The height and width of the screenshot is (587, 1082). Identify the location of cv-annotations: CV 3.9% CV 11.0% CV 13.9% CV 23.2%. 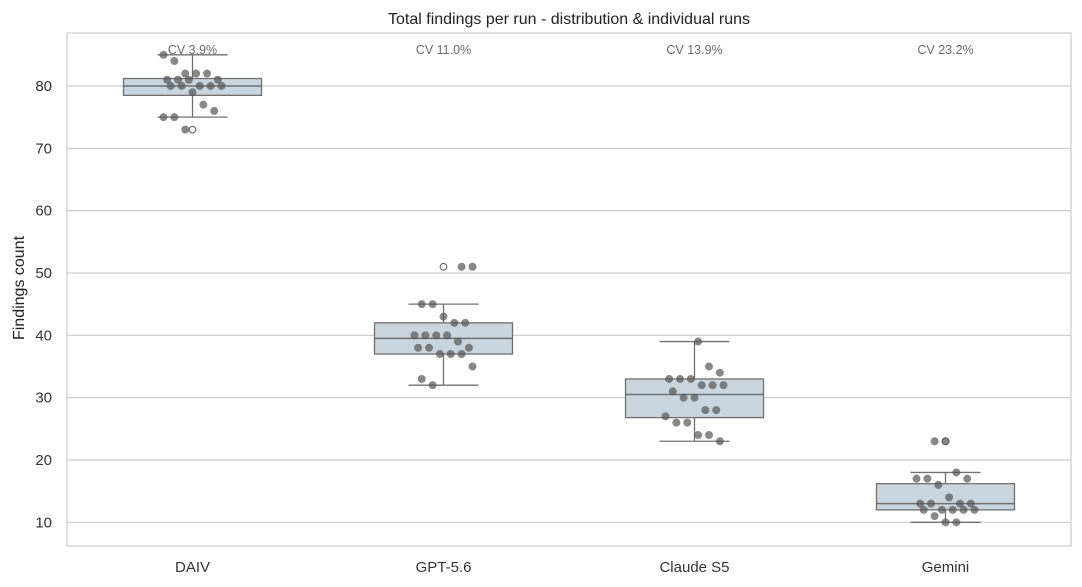
(571, 50).